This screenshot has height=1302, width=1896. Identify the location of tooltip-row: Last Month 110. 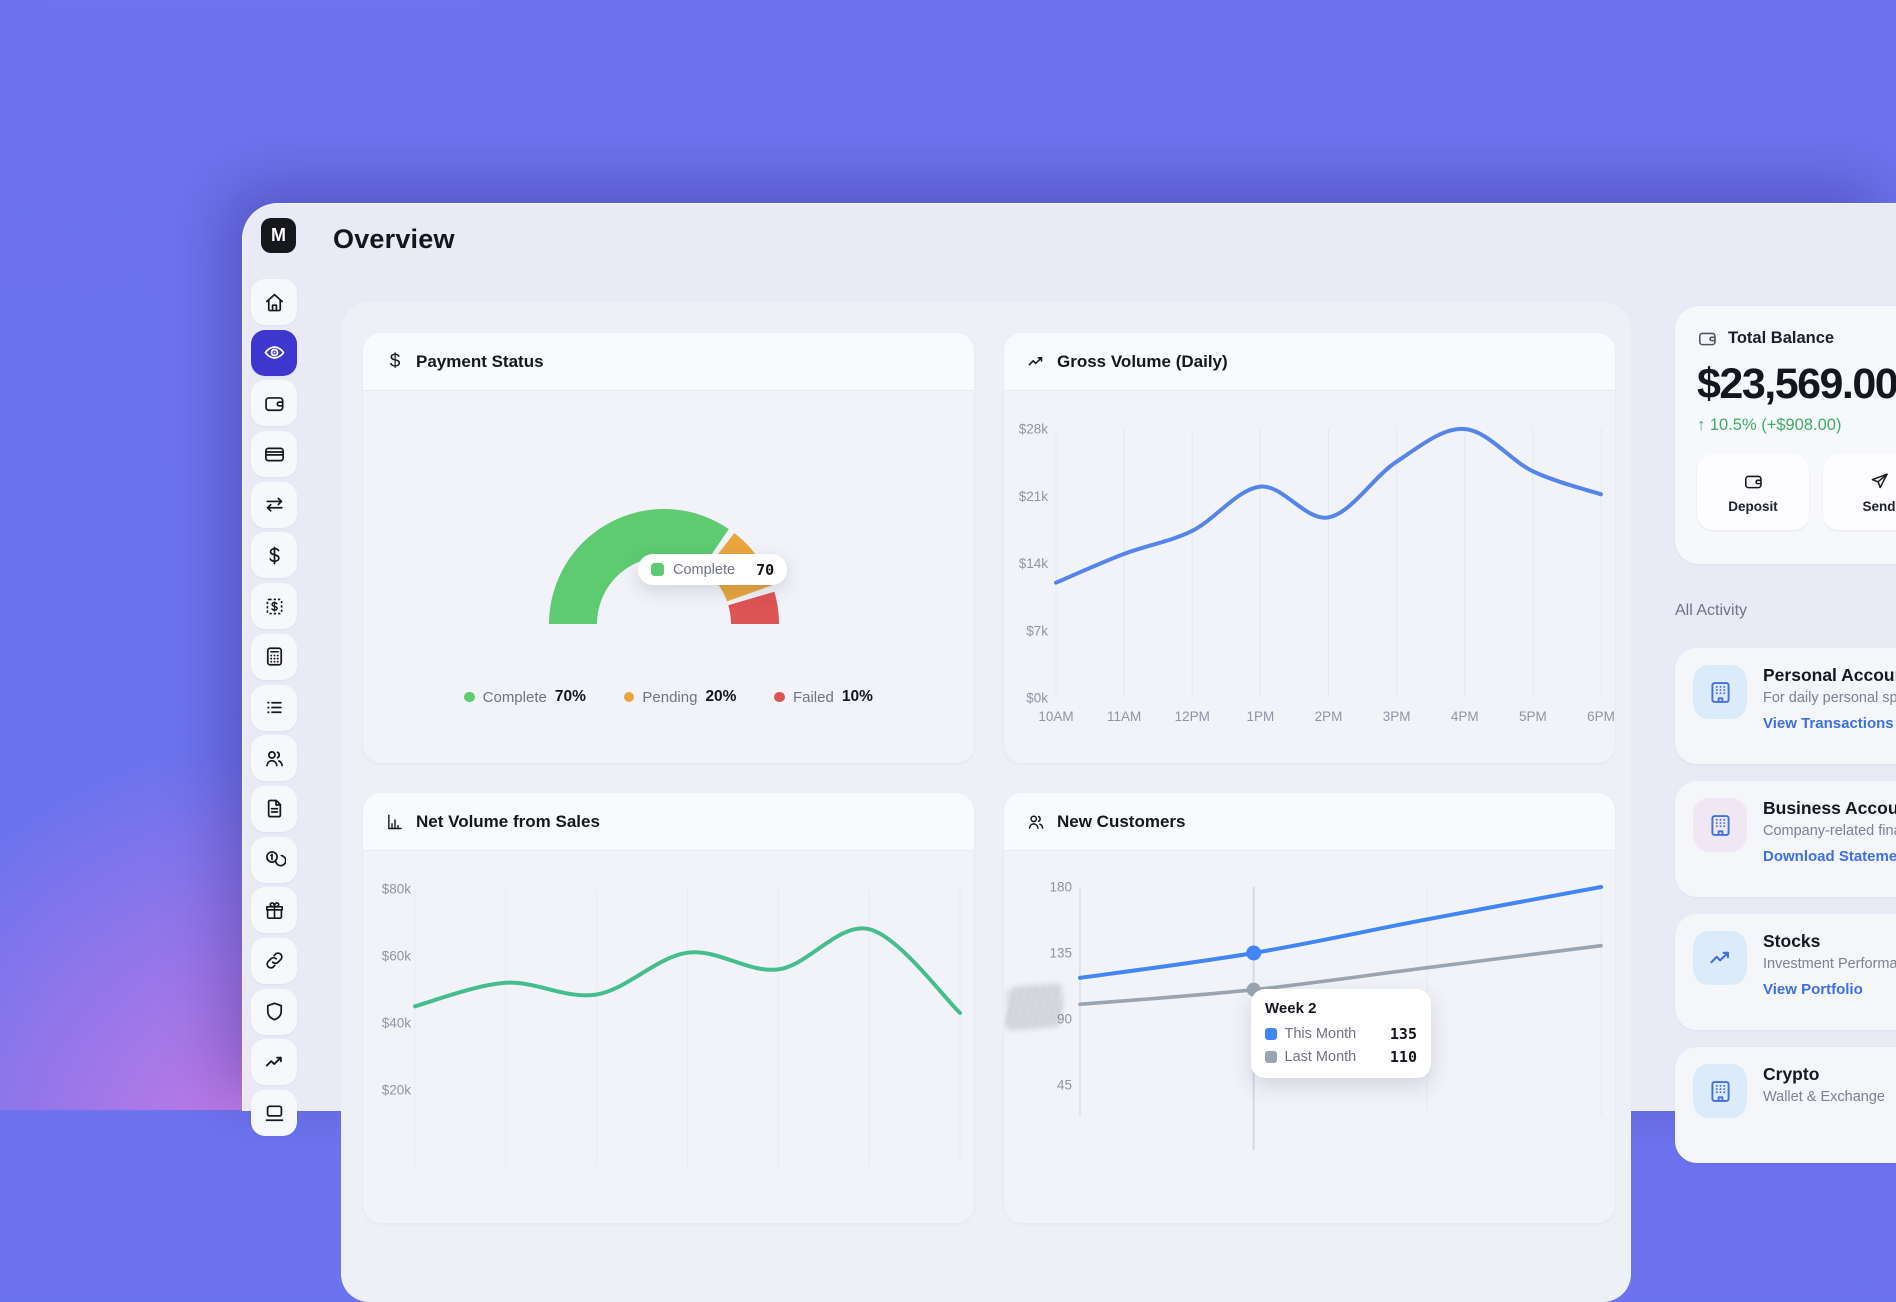
(1341, 1057).